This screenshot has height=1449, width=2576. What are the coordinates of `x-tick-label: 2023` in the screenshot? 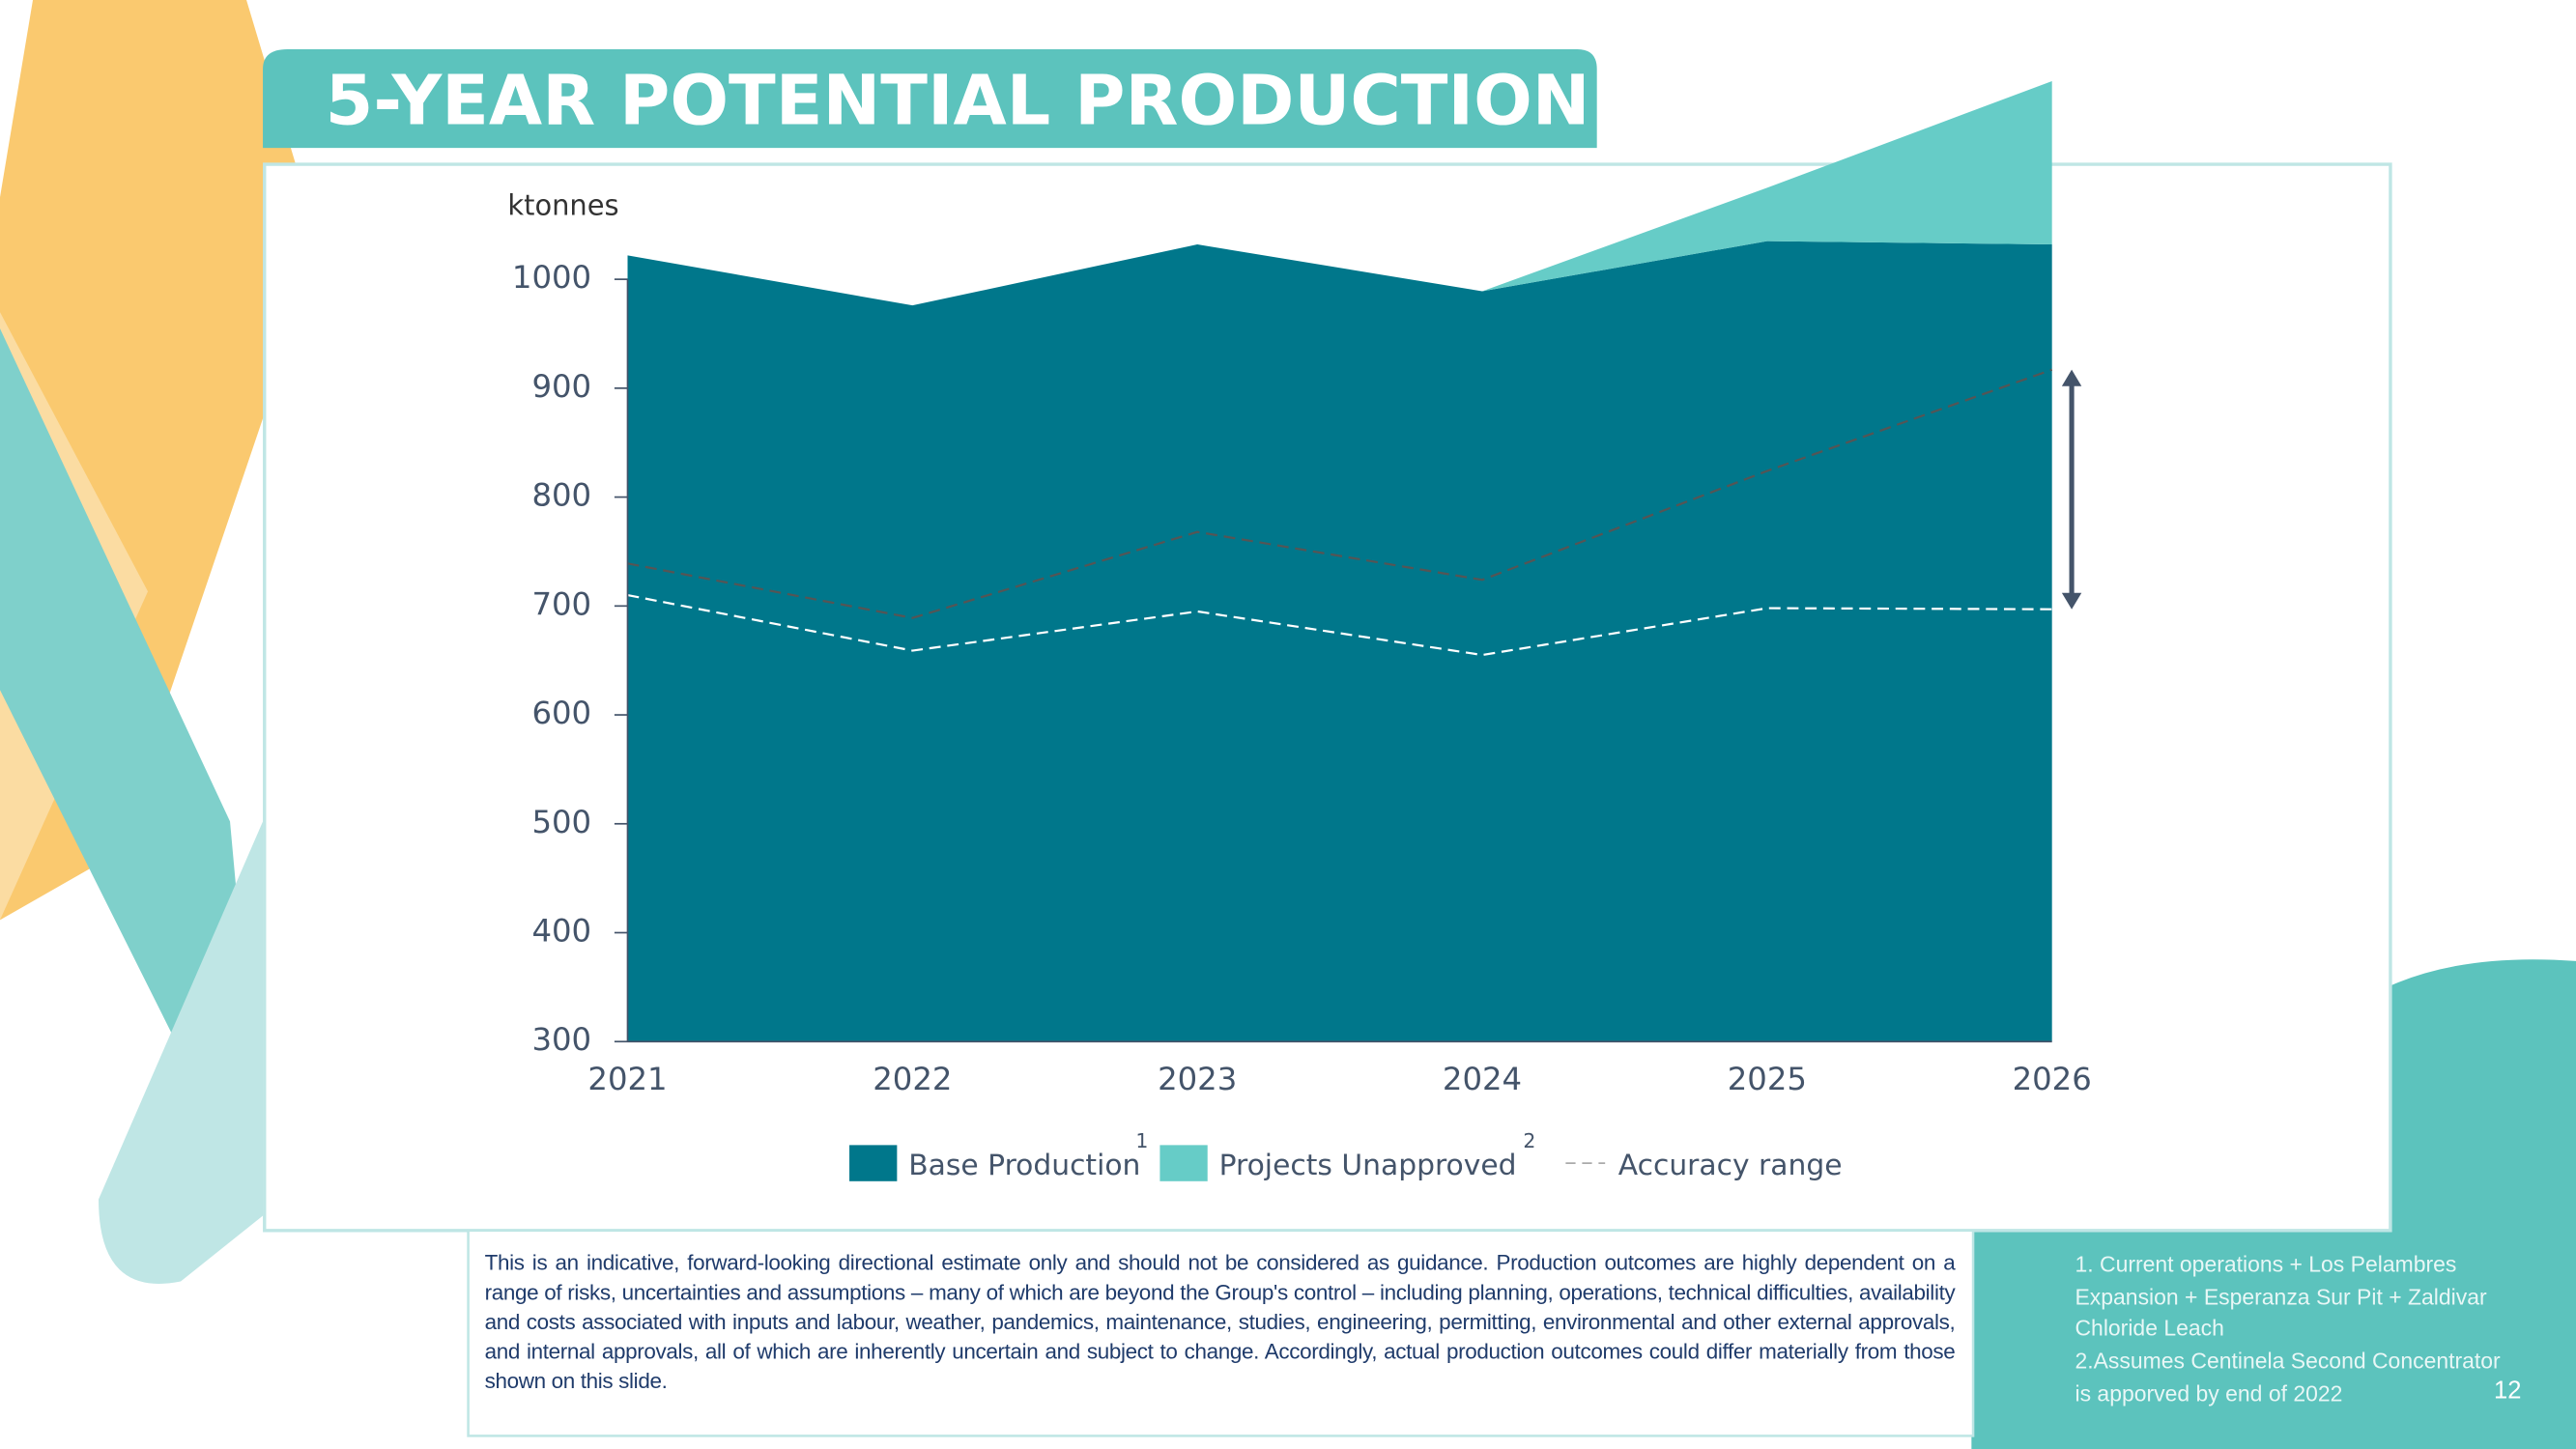 It's located at (1198, 1079).